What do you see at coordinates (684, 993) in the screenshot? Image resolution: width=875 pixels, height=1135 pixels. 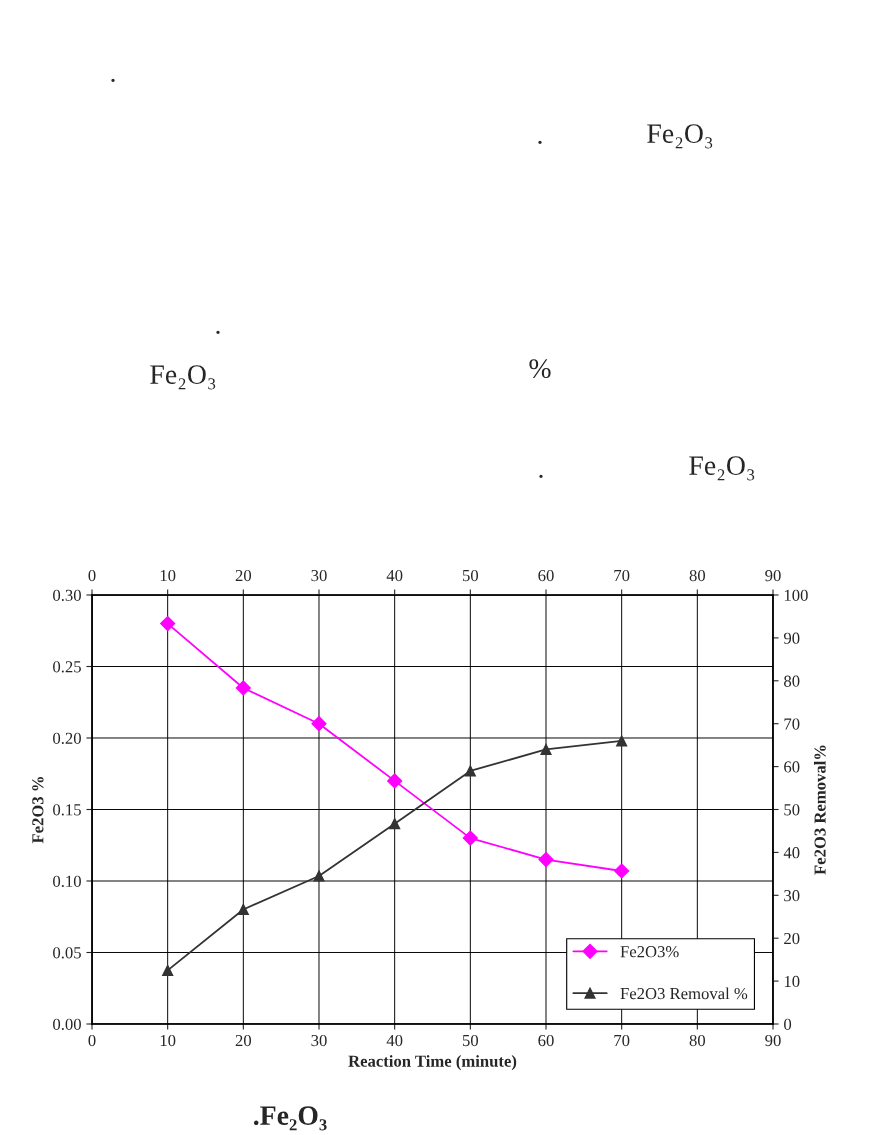 I see `legend-label: Fe2O3 Removal %` at bounding box center [684, 993].